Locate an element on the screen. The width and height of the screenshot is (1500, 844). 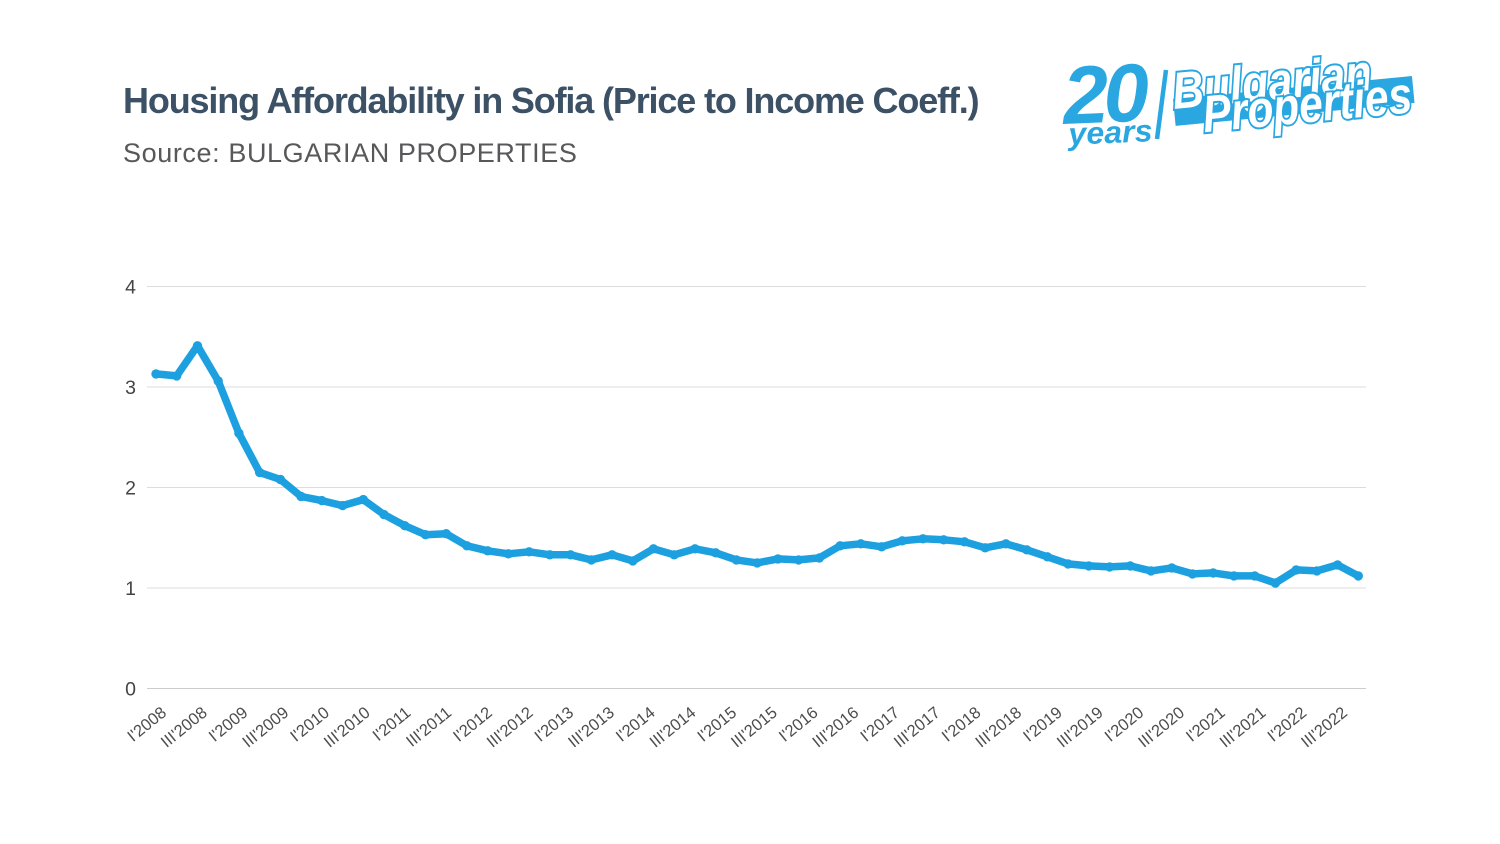
svg-text: 2 is located at coordinates (130, 488).